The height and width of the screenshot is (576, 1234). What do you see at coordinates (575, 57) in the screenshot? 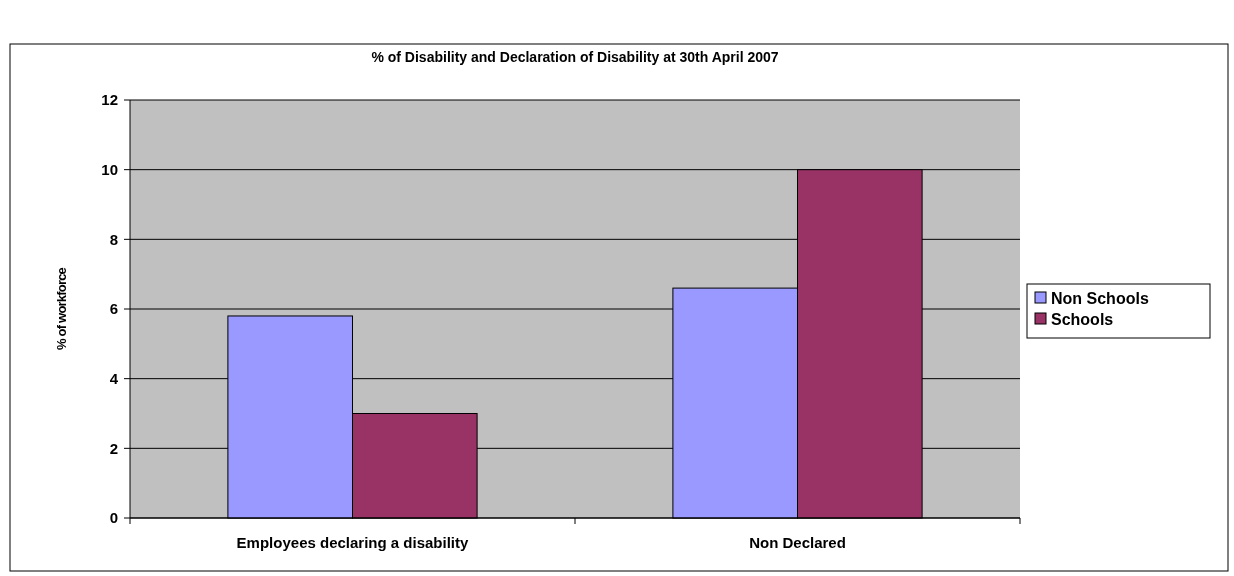
I see `chart-title: % of Disability and Declaration of Disability at 30th April 2007` at bounding box center [575, 57].